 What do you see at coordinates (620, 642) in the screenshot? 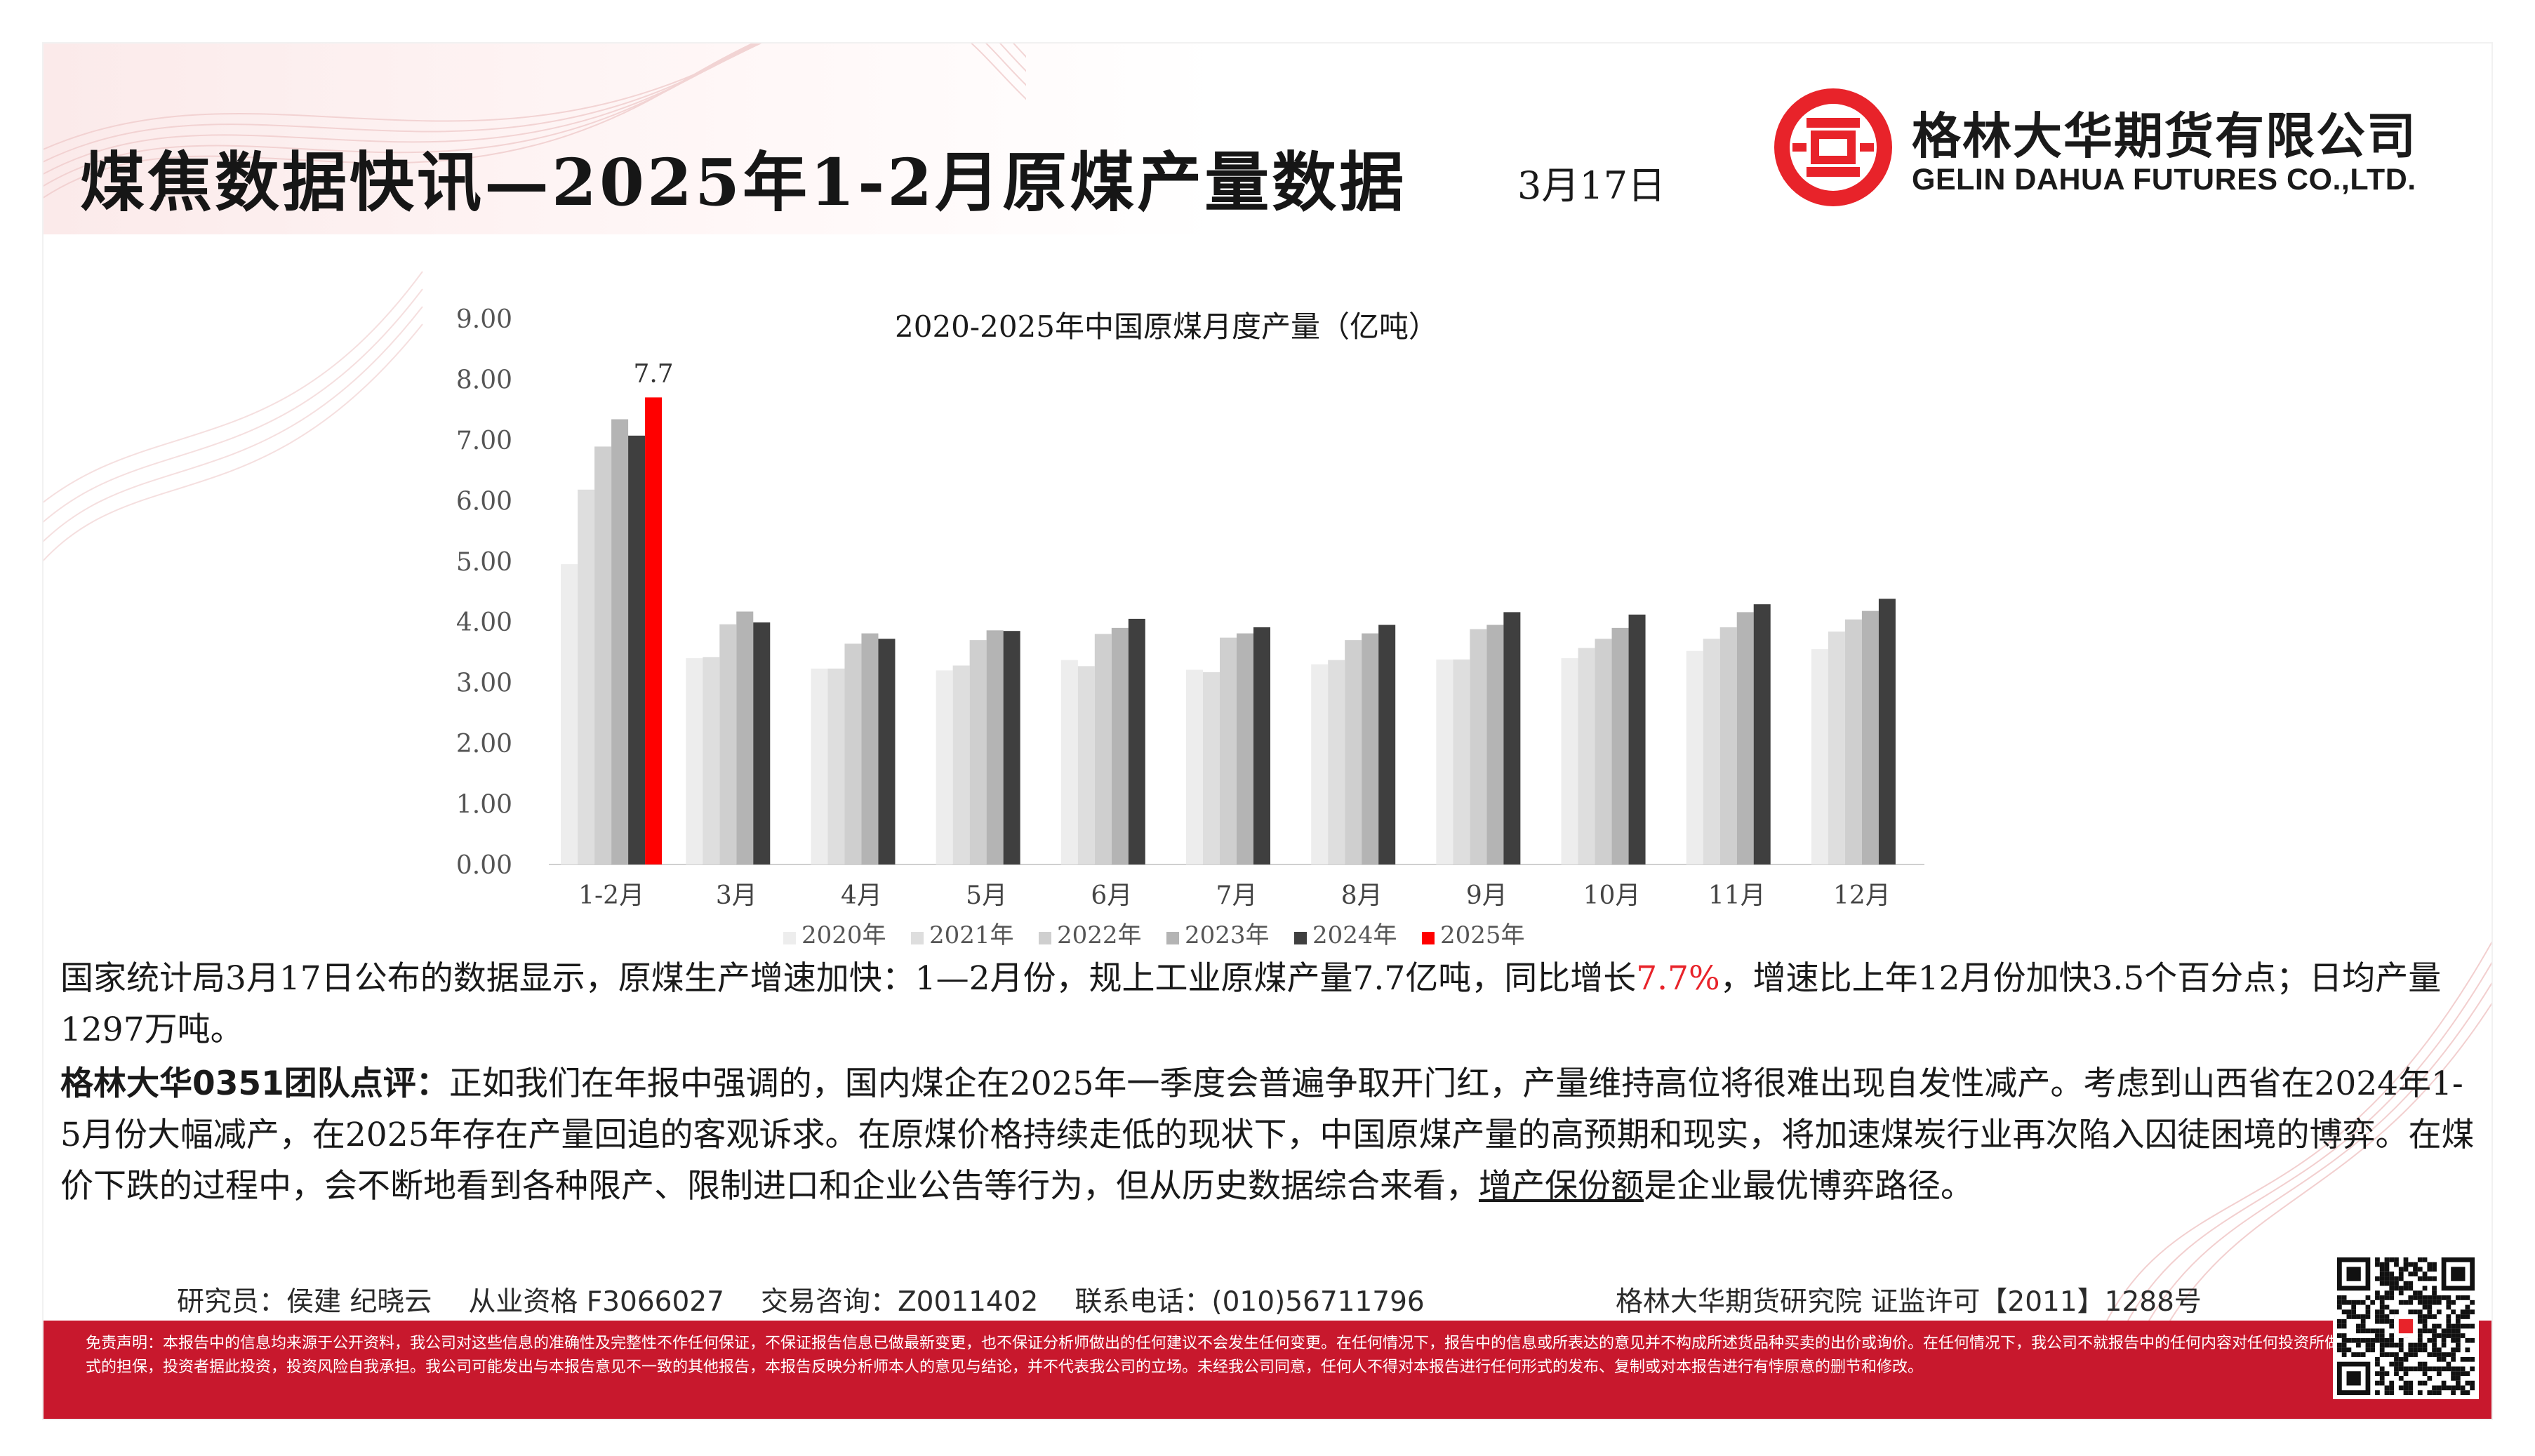
I see `bar-2023年-1-2月` at bounding box center [620, 642].